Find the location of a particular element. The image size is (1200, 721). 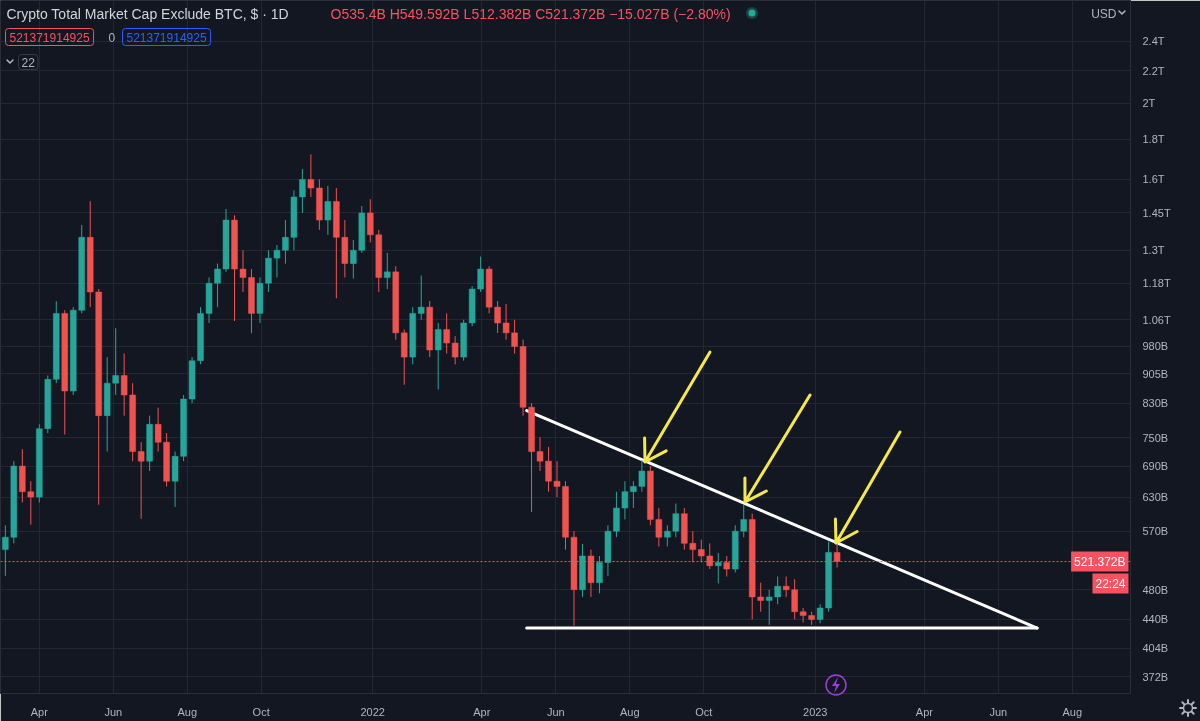

y-tick-label: 440B is located at coordinates (1155, 619).